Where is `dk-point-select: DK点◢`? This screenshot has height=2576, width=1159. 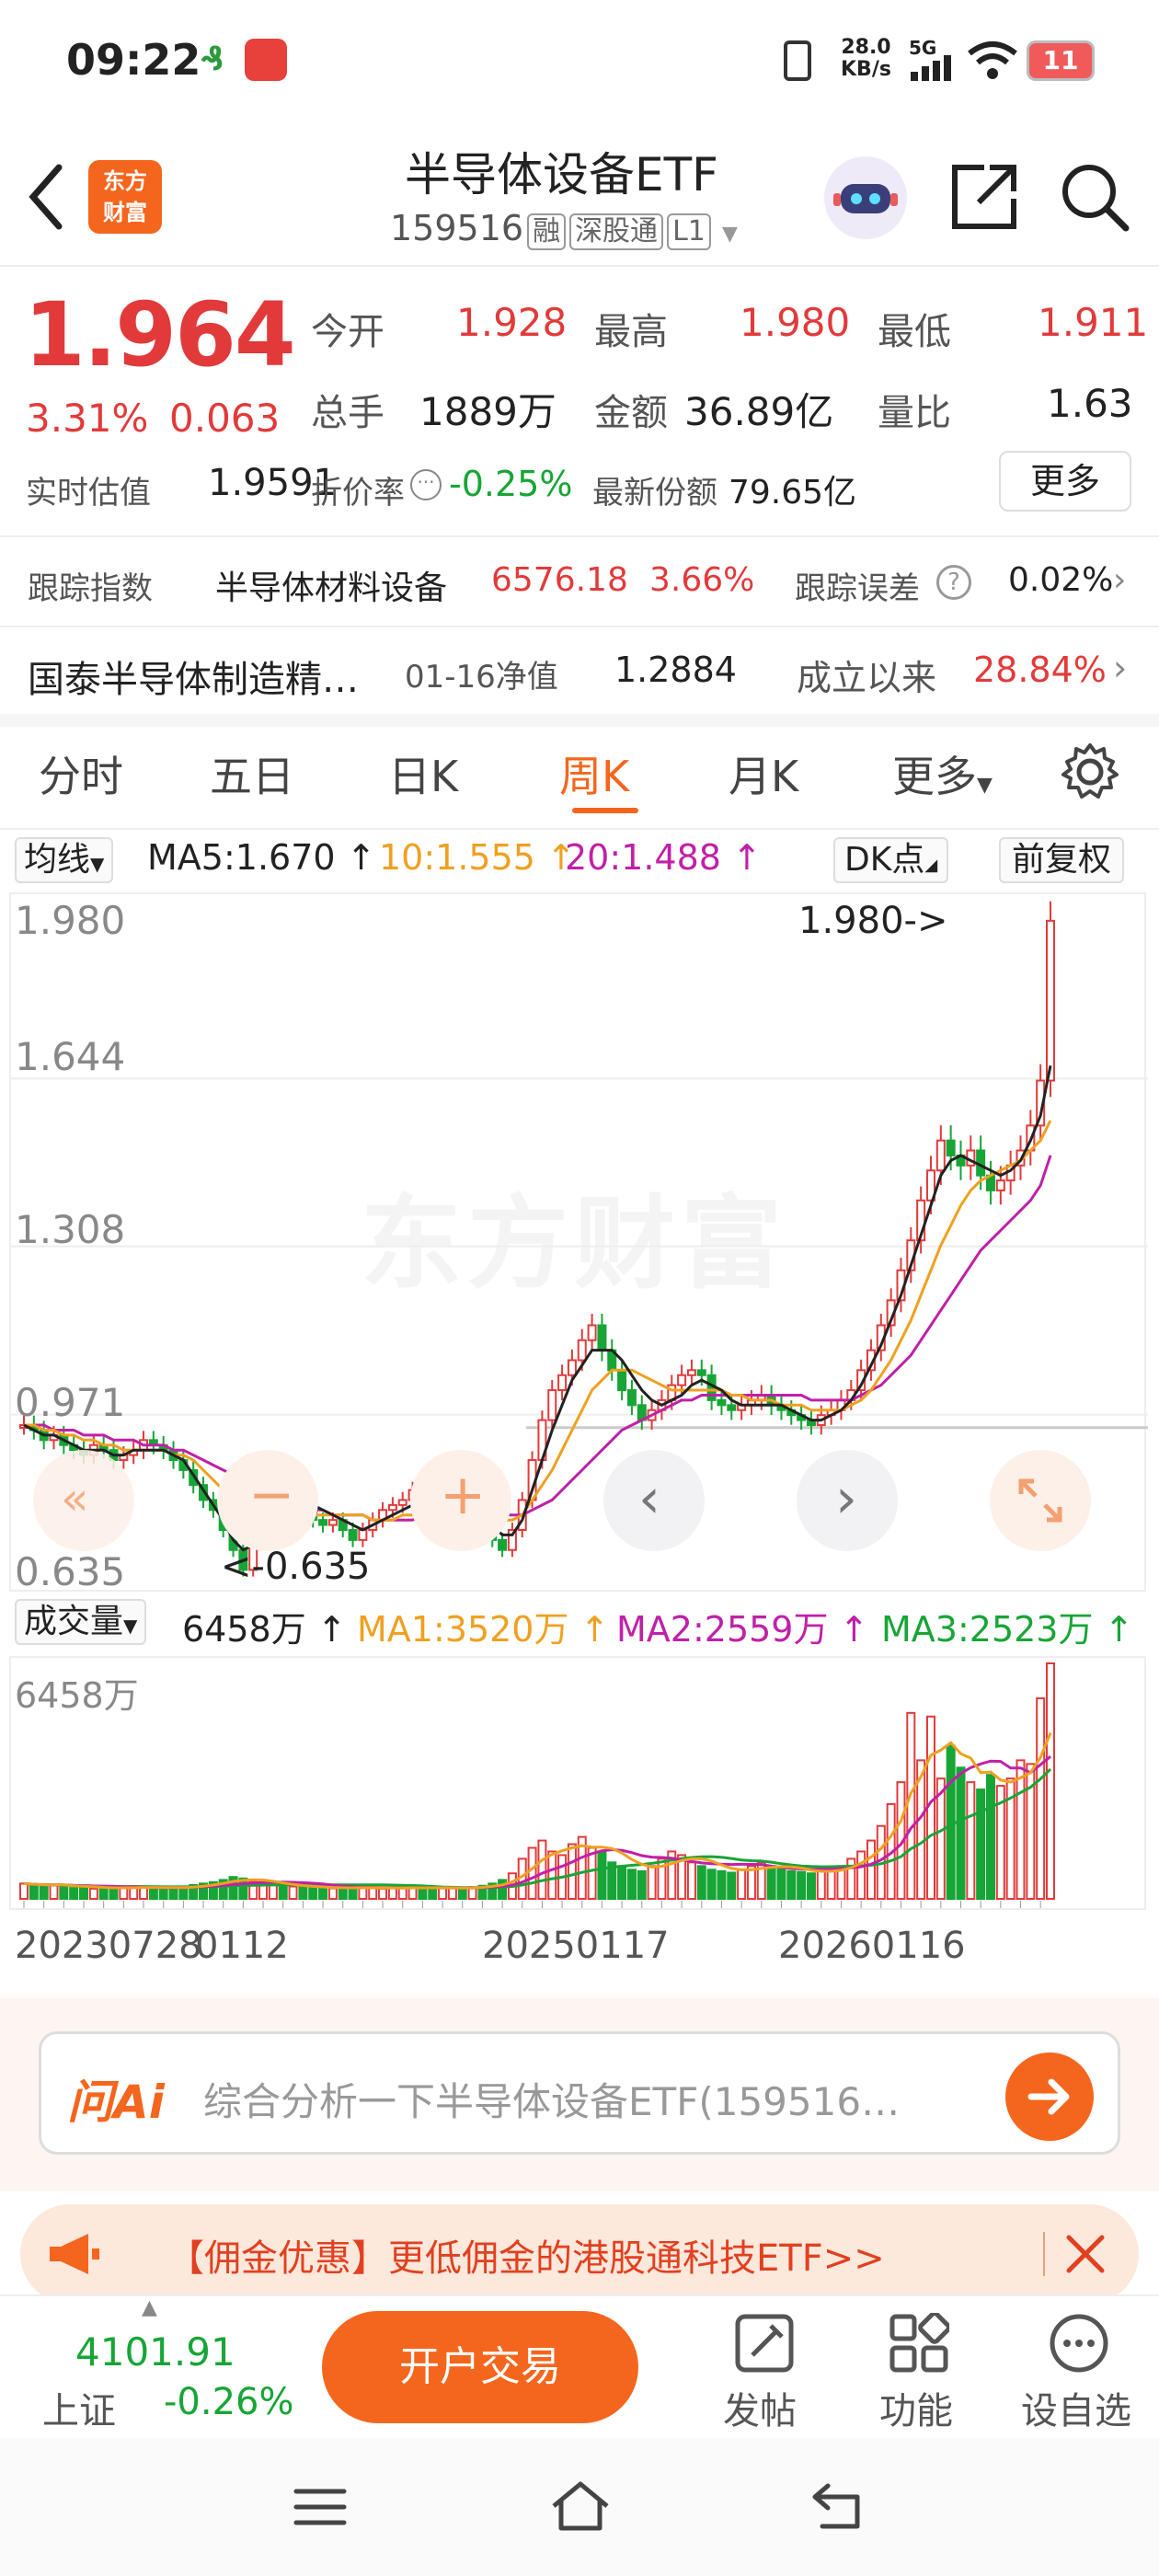
dk-point-select: DK点◢ is located at coordinates (891, 860).